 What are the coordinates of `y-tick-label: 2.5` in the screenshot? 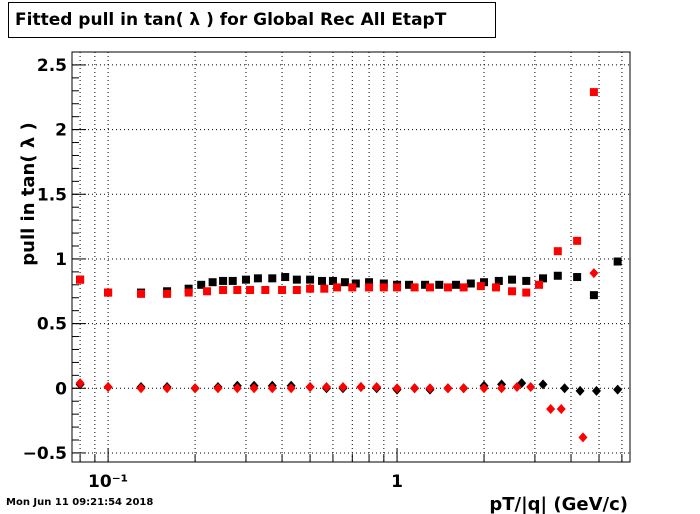 It's located at (52, 66).